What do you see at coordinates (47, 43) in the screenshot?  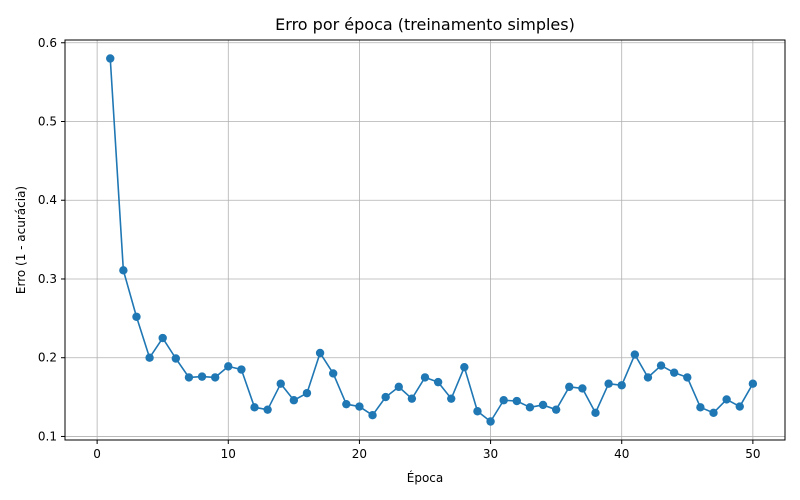 I see `y-tick-label: 0.6` at bounding box center [47, 43].